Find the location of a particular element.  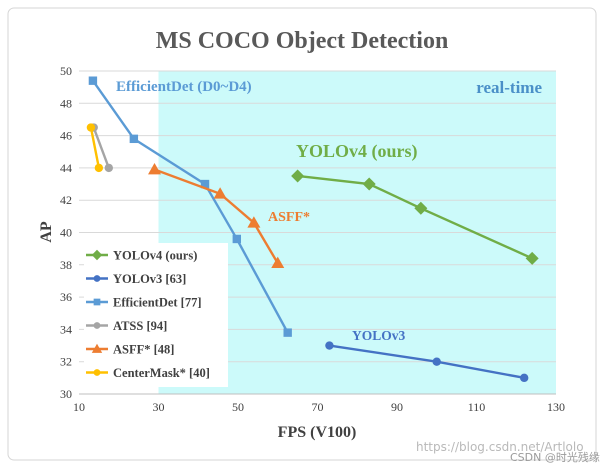

watermark-url: https://blog.csdn.net/Artlolo is located at coordinates (500, 447).